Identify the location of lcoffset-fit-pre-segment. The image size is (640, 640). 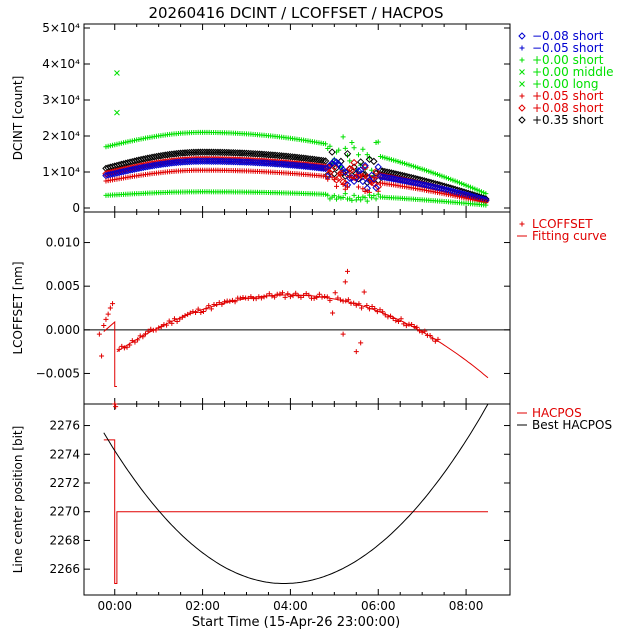
(110, 354).